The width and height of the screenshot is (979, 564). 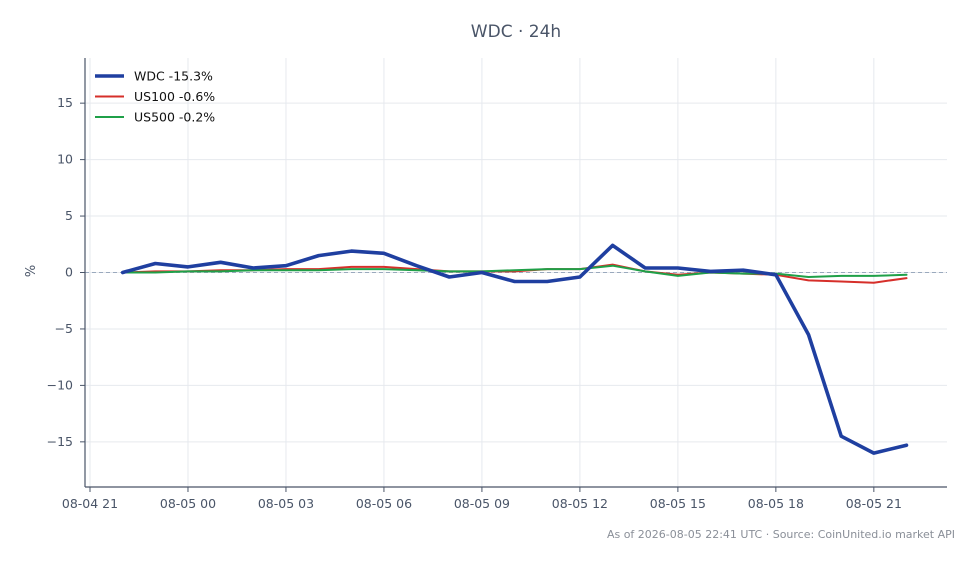 I want to click on y-axis-label: %, so click(x=31, y=271).